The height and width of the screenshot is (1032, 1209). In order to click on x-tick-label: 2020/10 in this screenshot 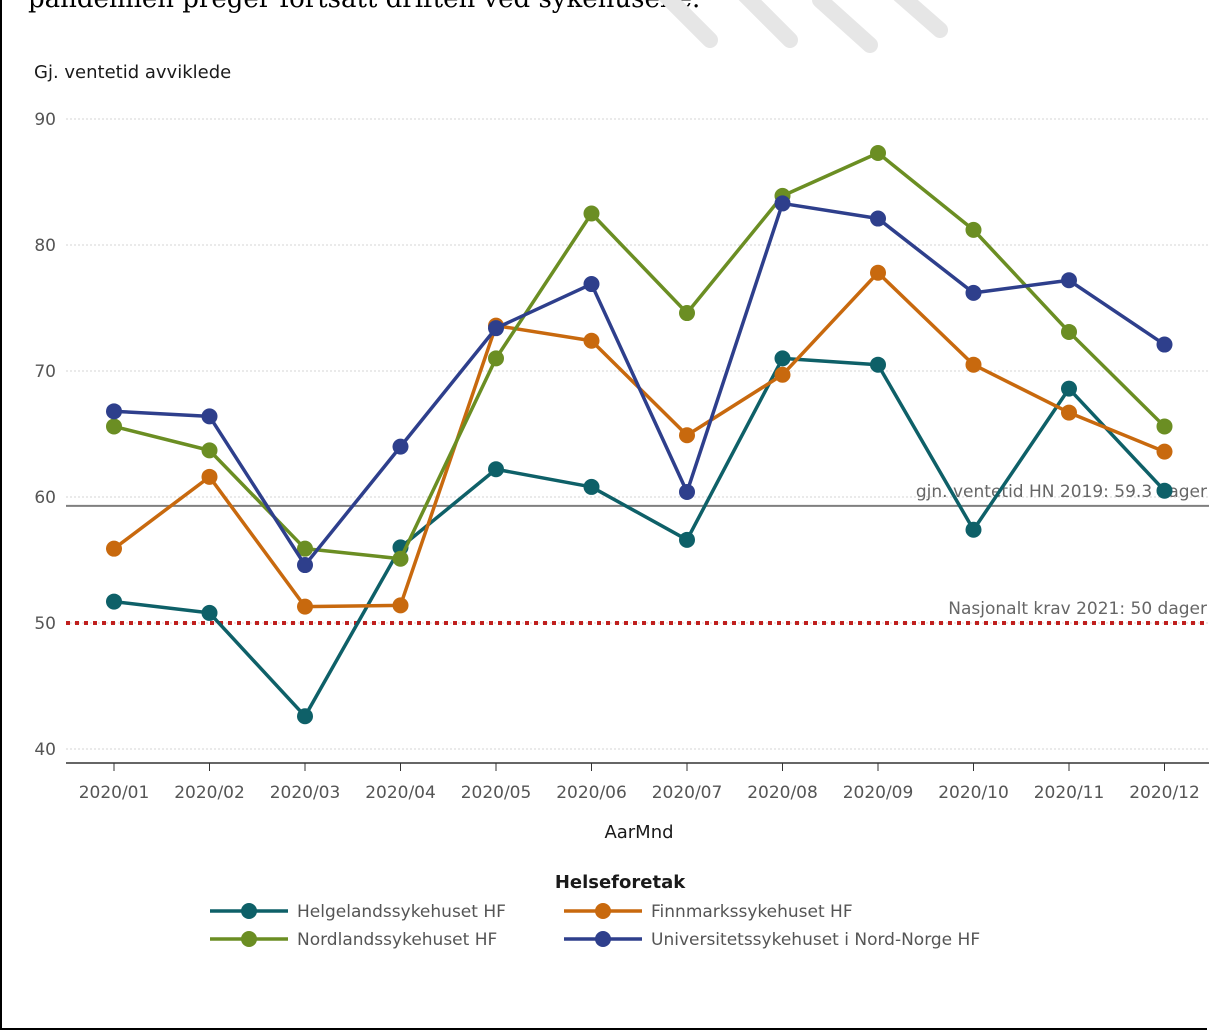, I will do `click(973, 793)`.